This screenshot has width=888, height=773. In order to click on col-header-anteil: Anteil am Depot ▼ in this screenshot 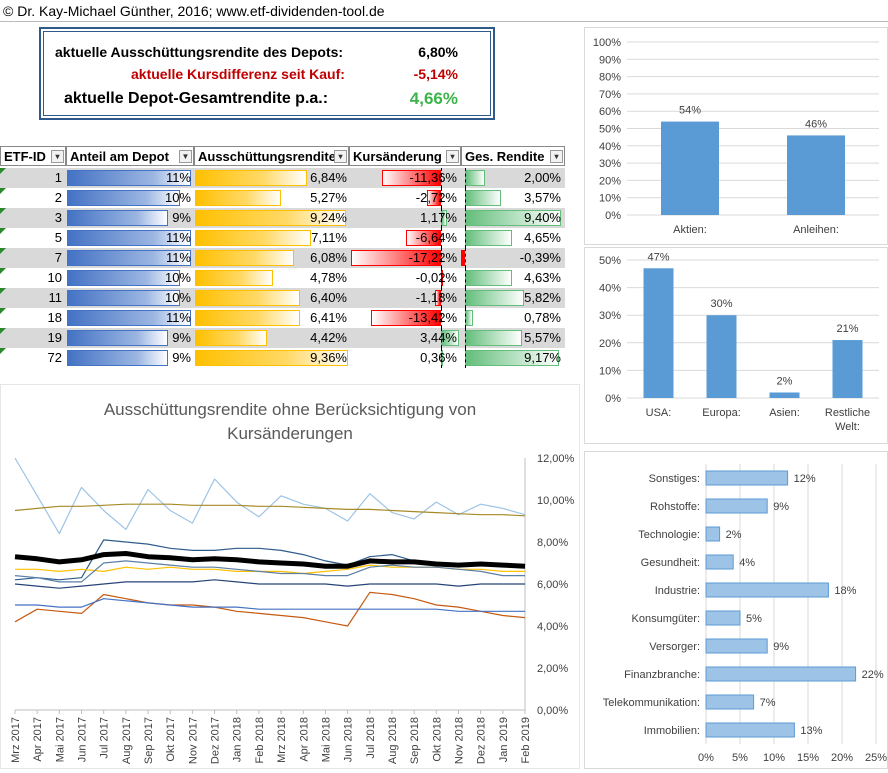, I will do `click(130, 156)`.